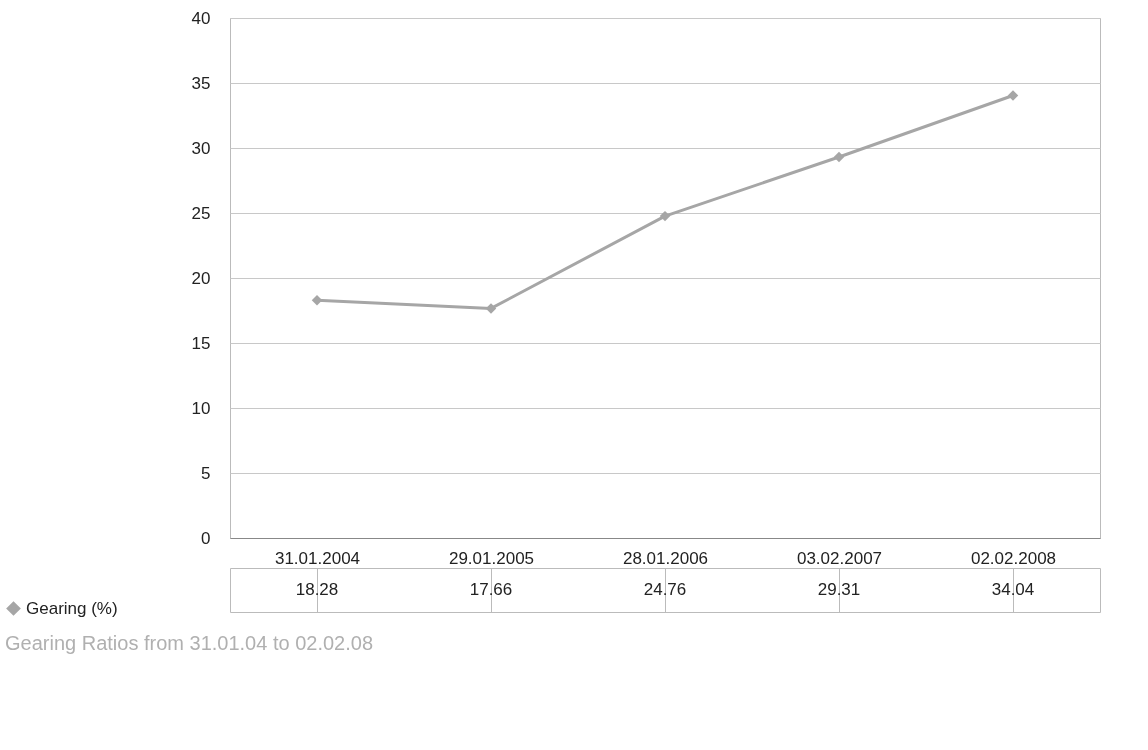 This screenshot has width=1148, height=750. I want to click on y-tick-label: 30, so click(201, 148).